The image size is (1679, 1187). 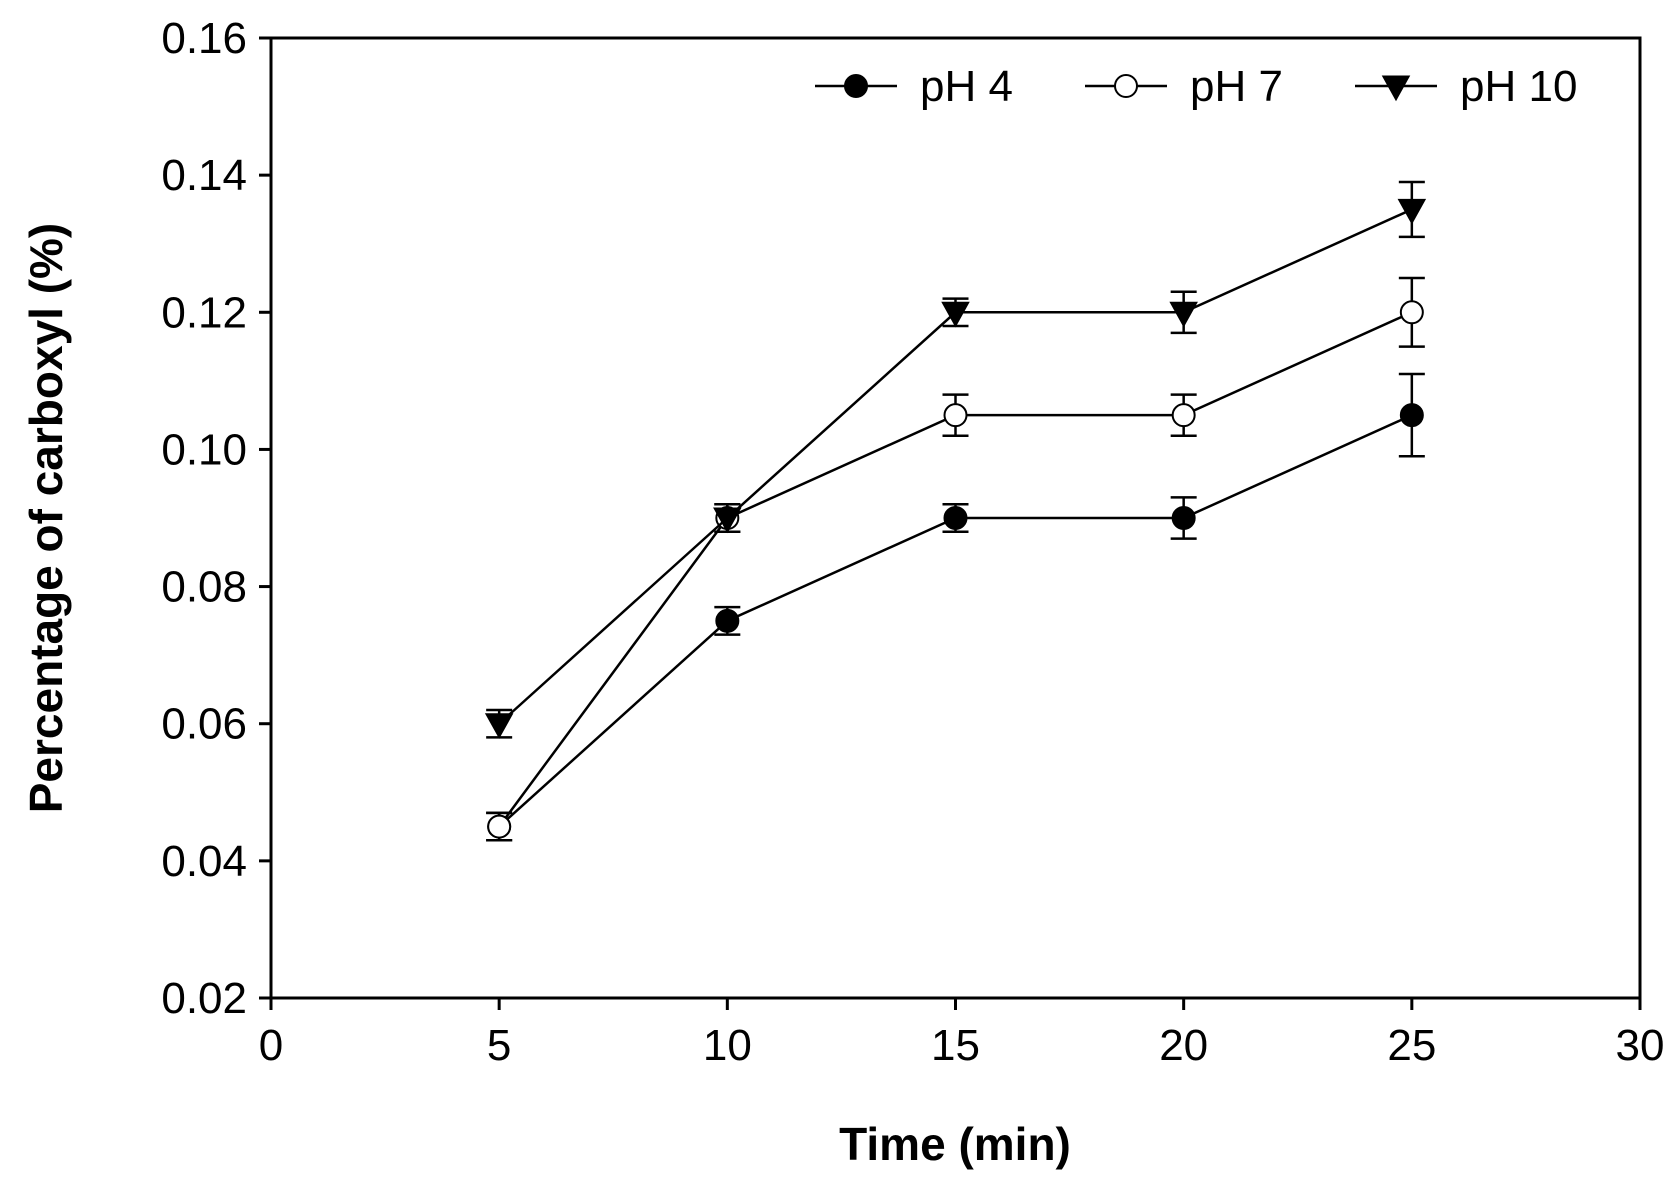 What do you see at coordinates (204, 449) in the screenshot?
I see `y-tick-label: 0.10` at bounding box center [204, 449].